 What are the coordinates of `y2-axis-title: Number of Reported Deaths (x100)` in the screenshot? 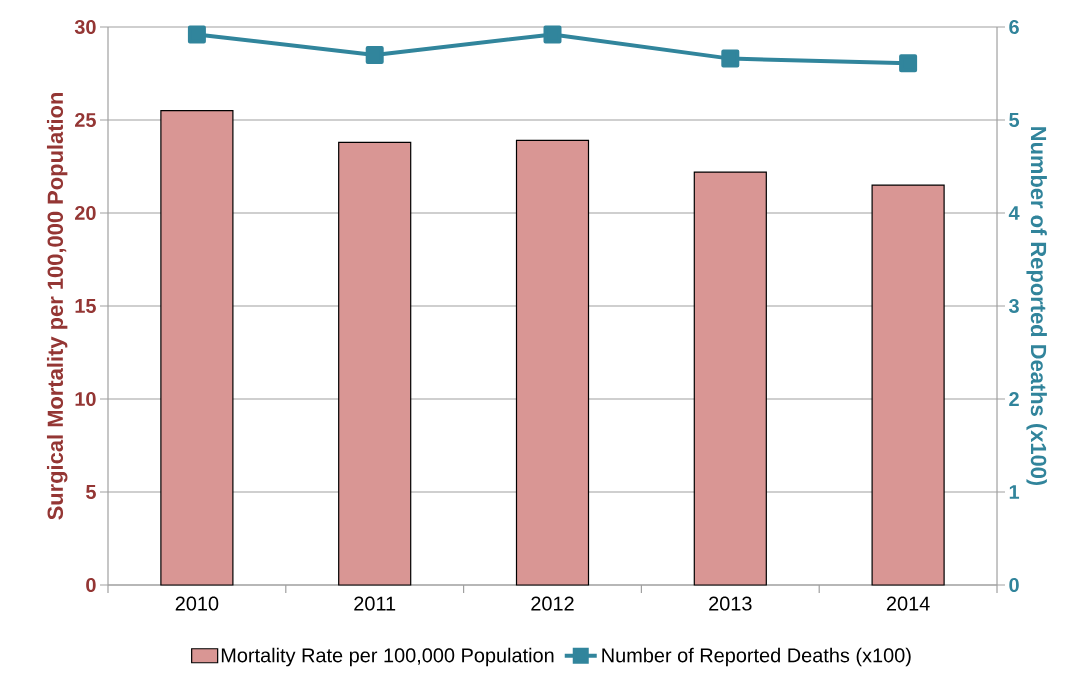 It's located at (1036, 306).